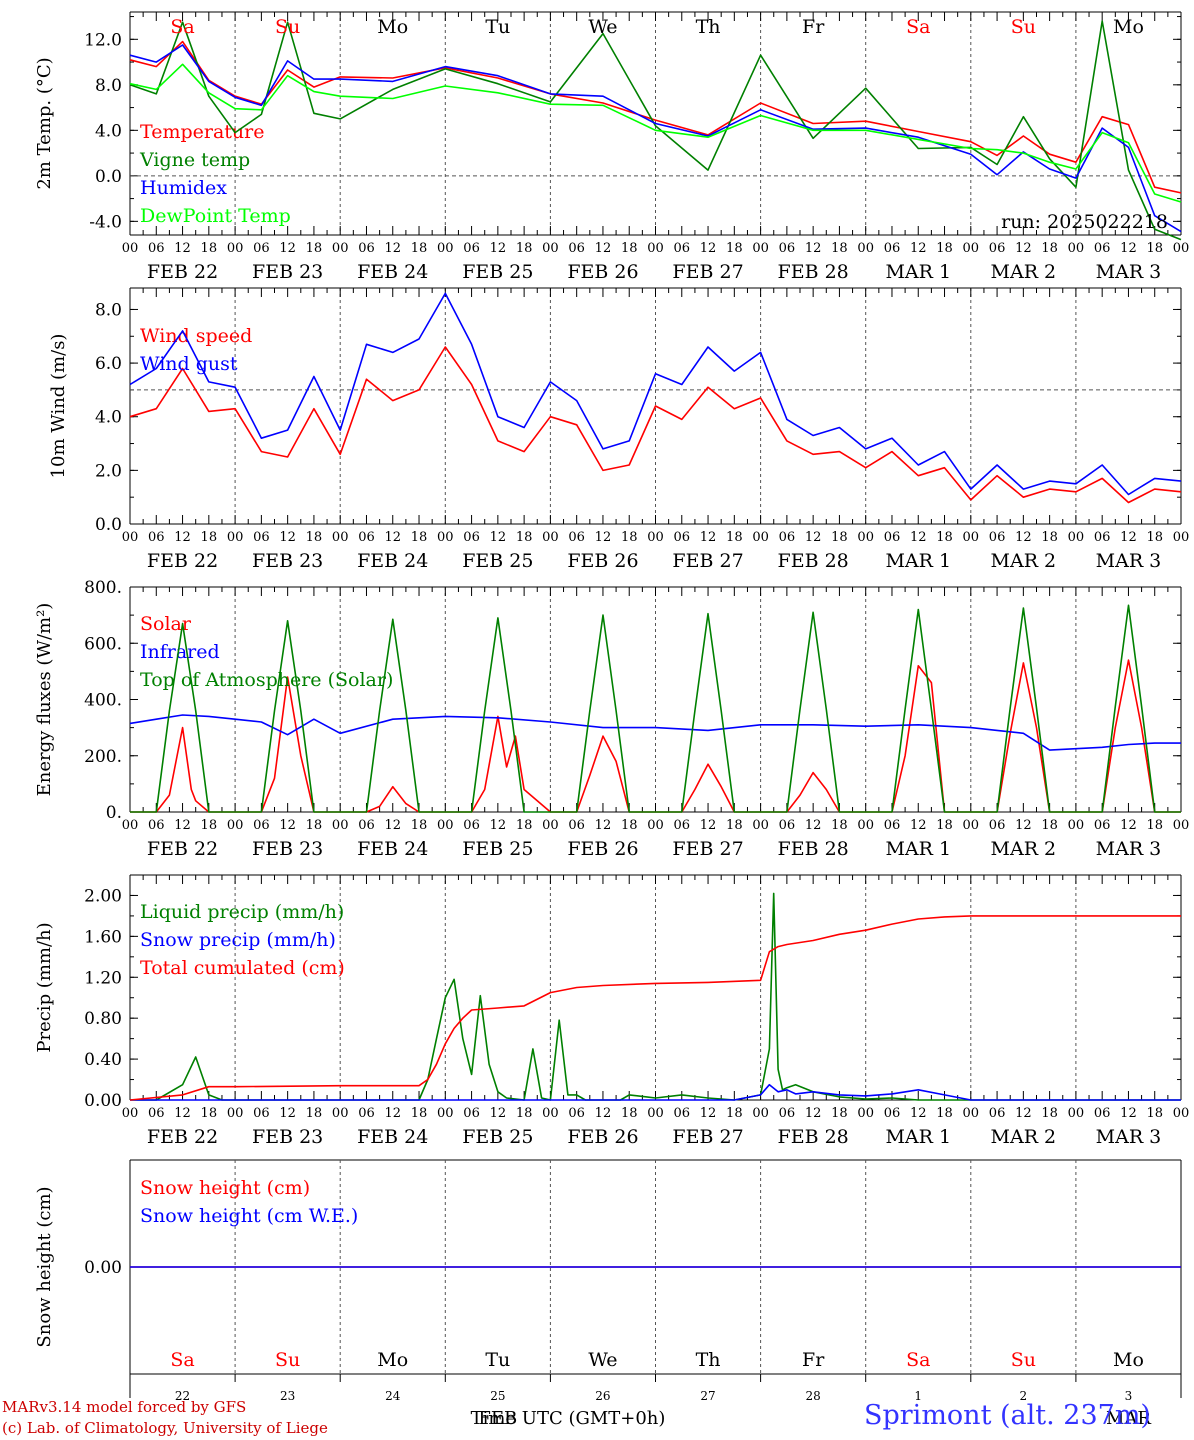  Describe the element at coordinates (103, 40) in the screenshot. I see `y-tick-label: 12.0` at that location.